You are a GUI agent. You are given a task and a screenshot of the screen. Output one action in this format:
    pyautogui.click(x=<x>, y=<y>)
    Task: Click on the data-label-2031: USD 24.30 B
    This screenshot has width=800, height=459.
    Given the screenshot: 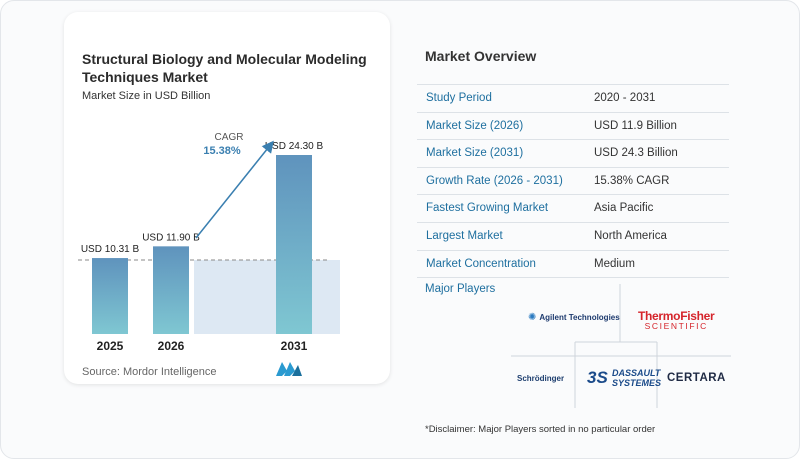 What is the action you would take?
    pyautogui.click(x=294, y=146)
    